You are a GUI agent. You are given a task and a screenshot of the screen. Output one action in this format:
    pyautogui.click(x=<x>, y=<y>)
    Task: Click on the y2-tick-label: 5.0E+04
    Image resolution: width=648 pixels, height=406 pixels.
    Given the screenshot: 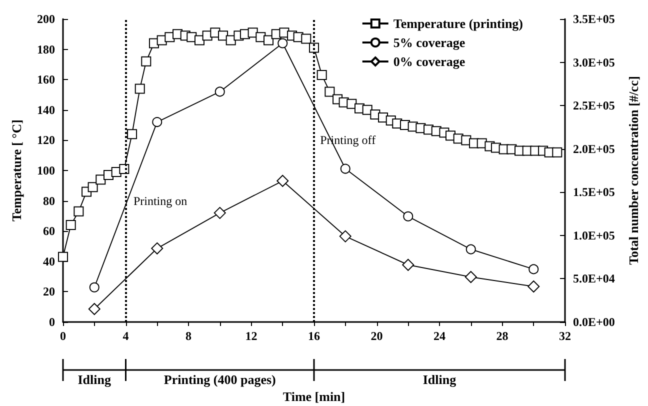 What is the action you would take?
    pyautogui.click(x=594, y=279)
    